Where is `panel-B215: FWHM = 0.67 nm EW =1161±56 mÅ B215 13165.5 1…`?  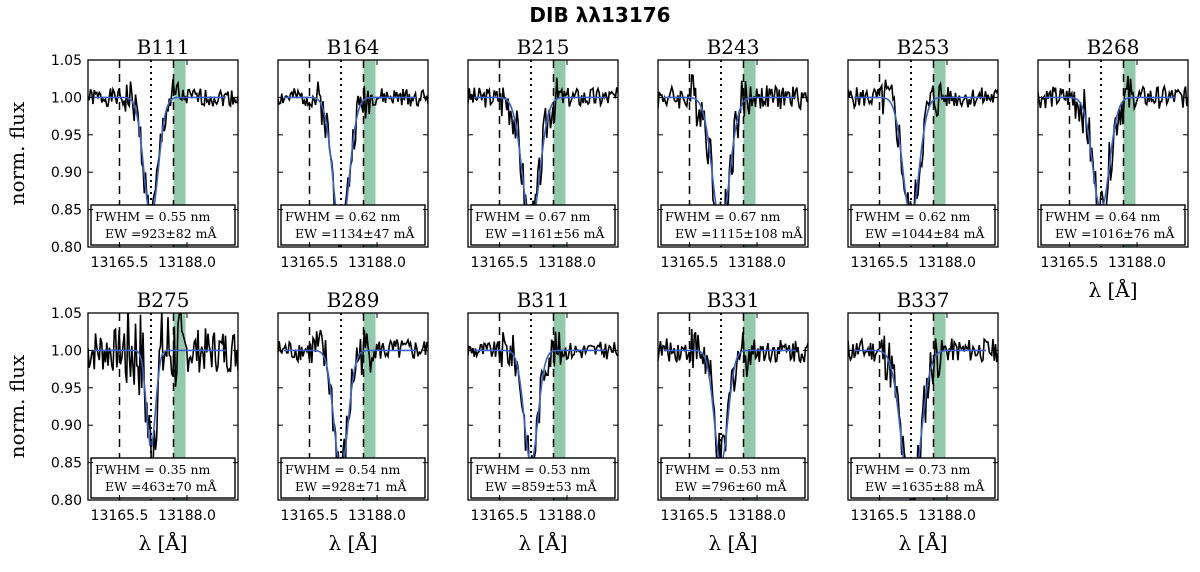
panel-B215: FWHM = 0.67 nm EW =1161±56 mÅ B215 13165.5 1… is located at coordinates (543, 153).